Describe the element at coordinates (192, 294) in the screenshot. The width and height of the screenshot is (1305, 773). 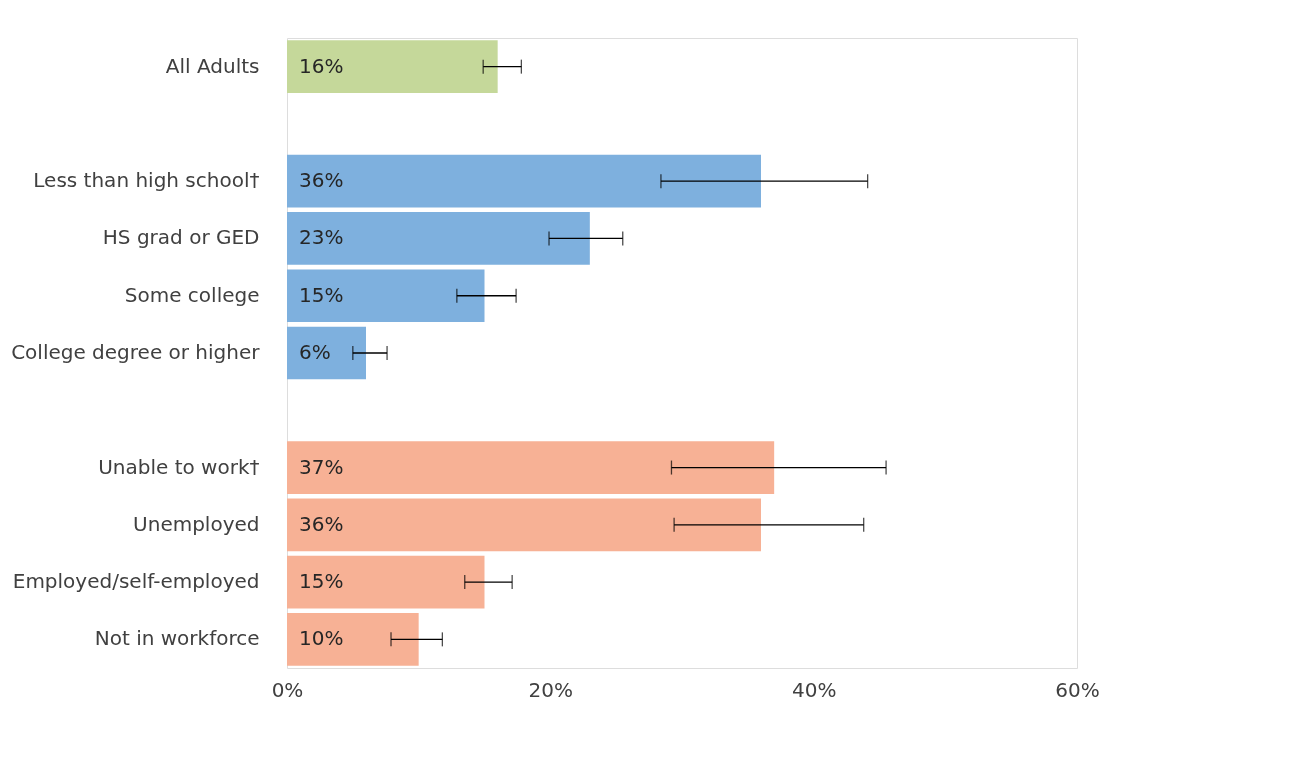
I see `y-tick-label: Some college` at that location.